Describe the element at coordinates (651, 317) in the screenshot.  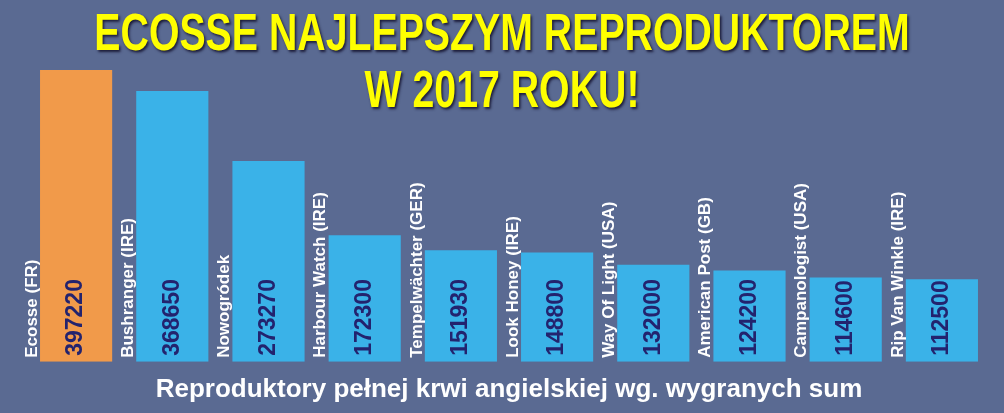
I see `data-label: 132000` at that location.